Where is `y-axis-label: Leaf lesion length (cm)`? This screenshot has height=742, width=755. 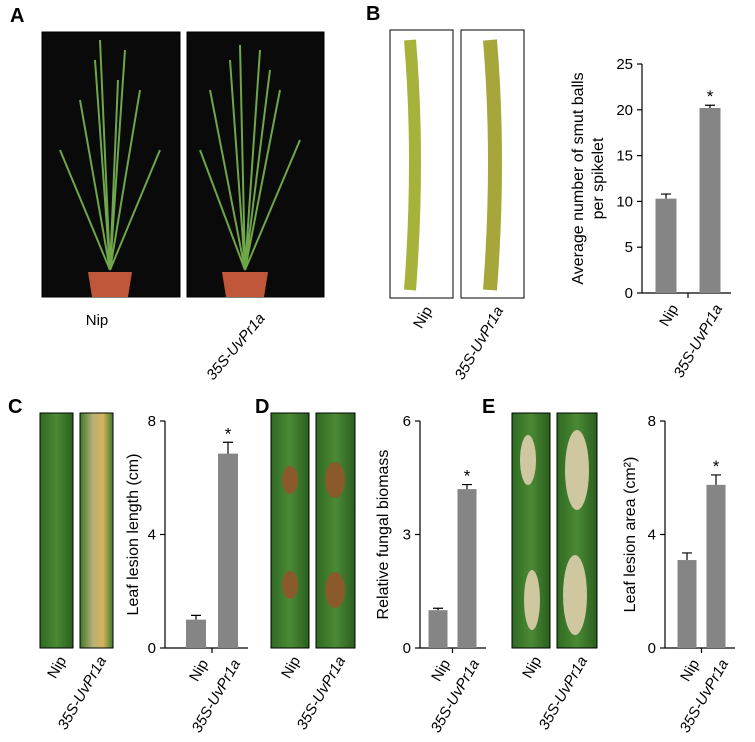 y-axis-label: Leaf lesion length (cm) is located at coordinates (133, 535).